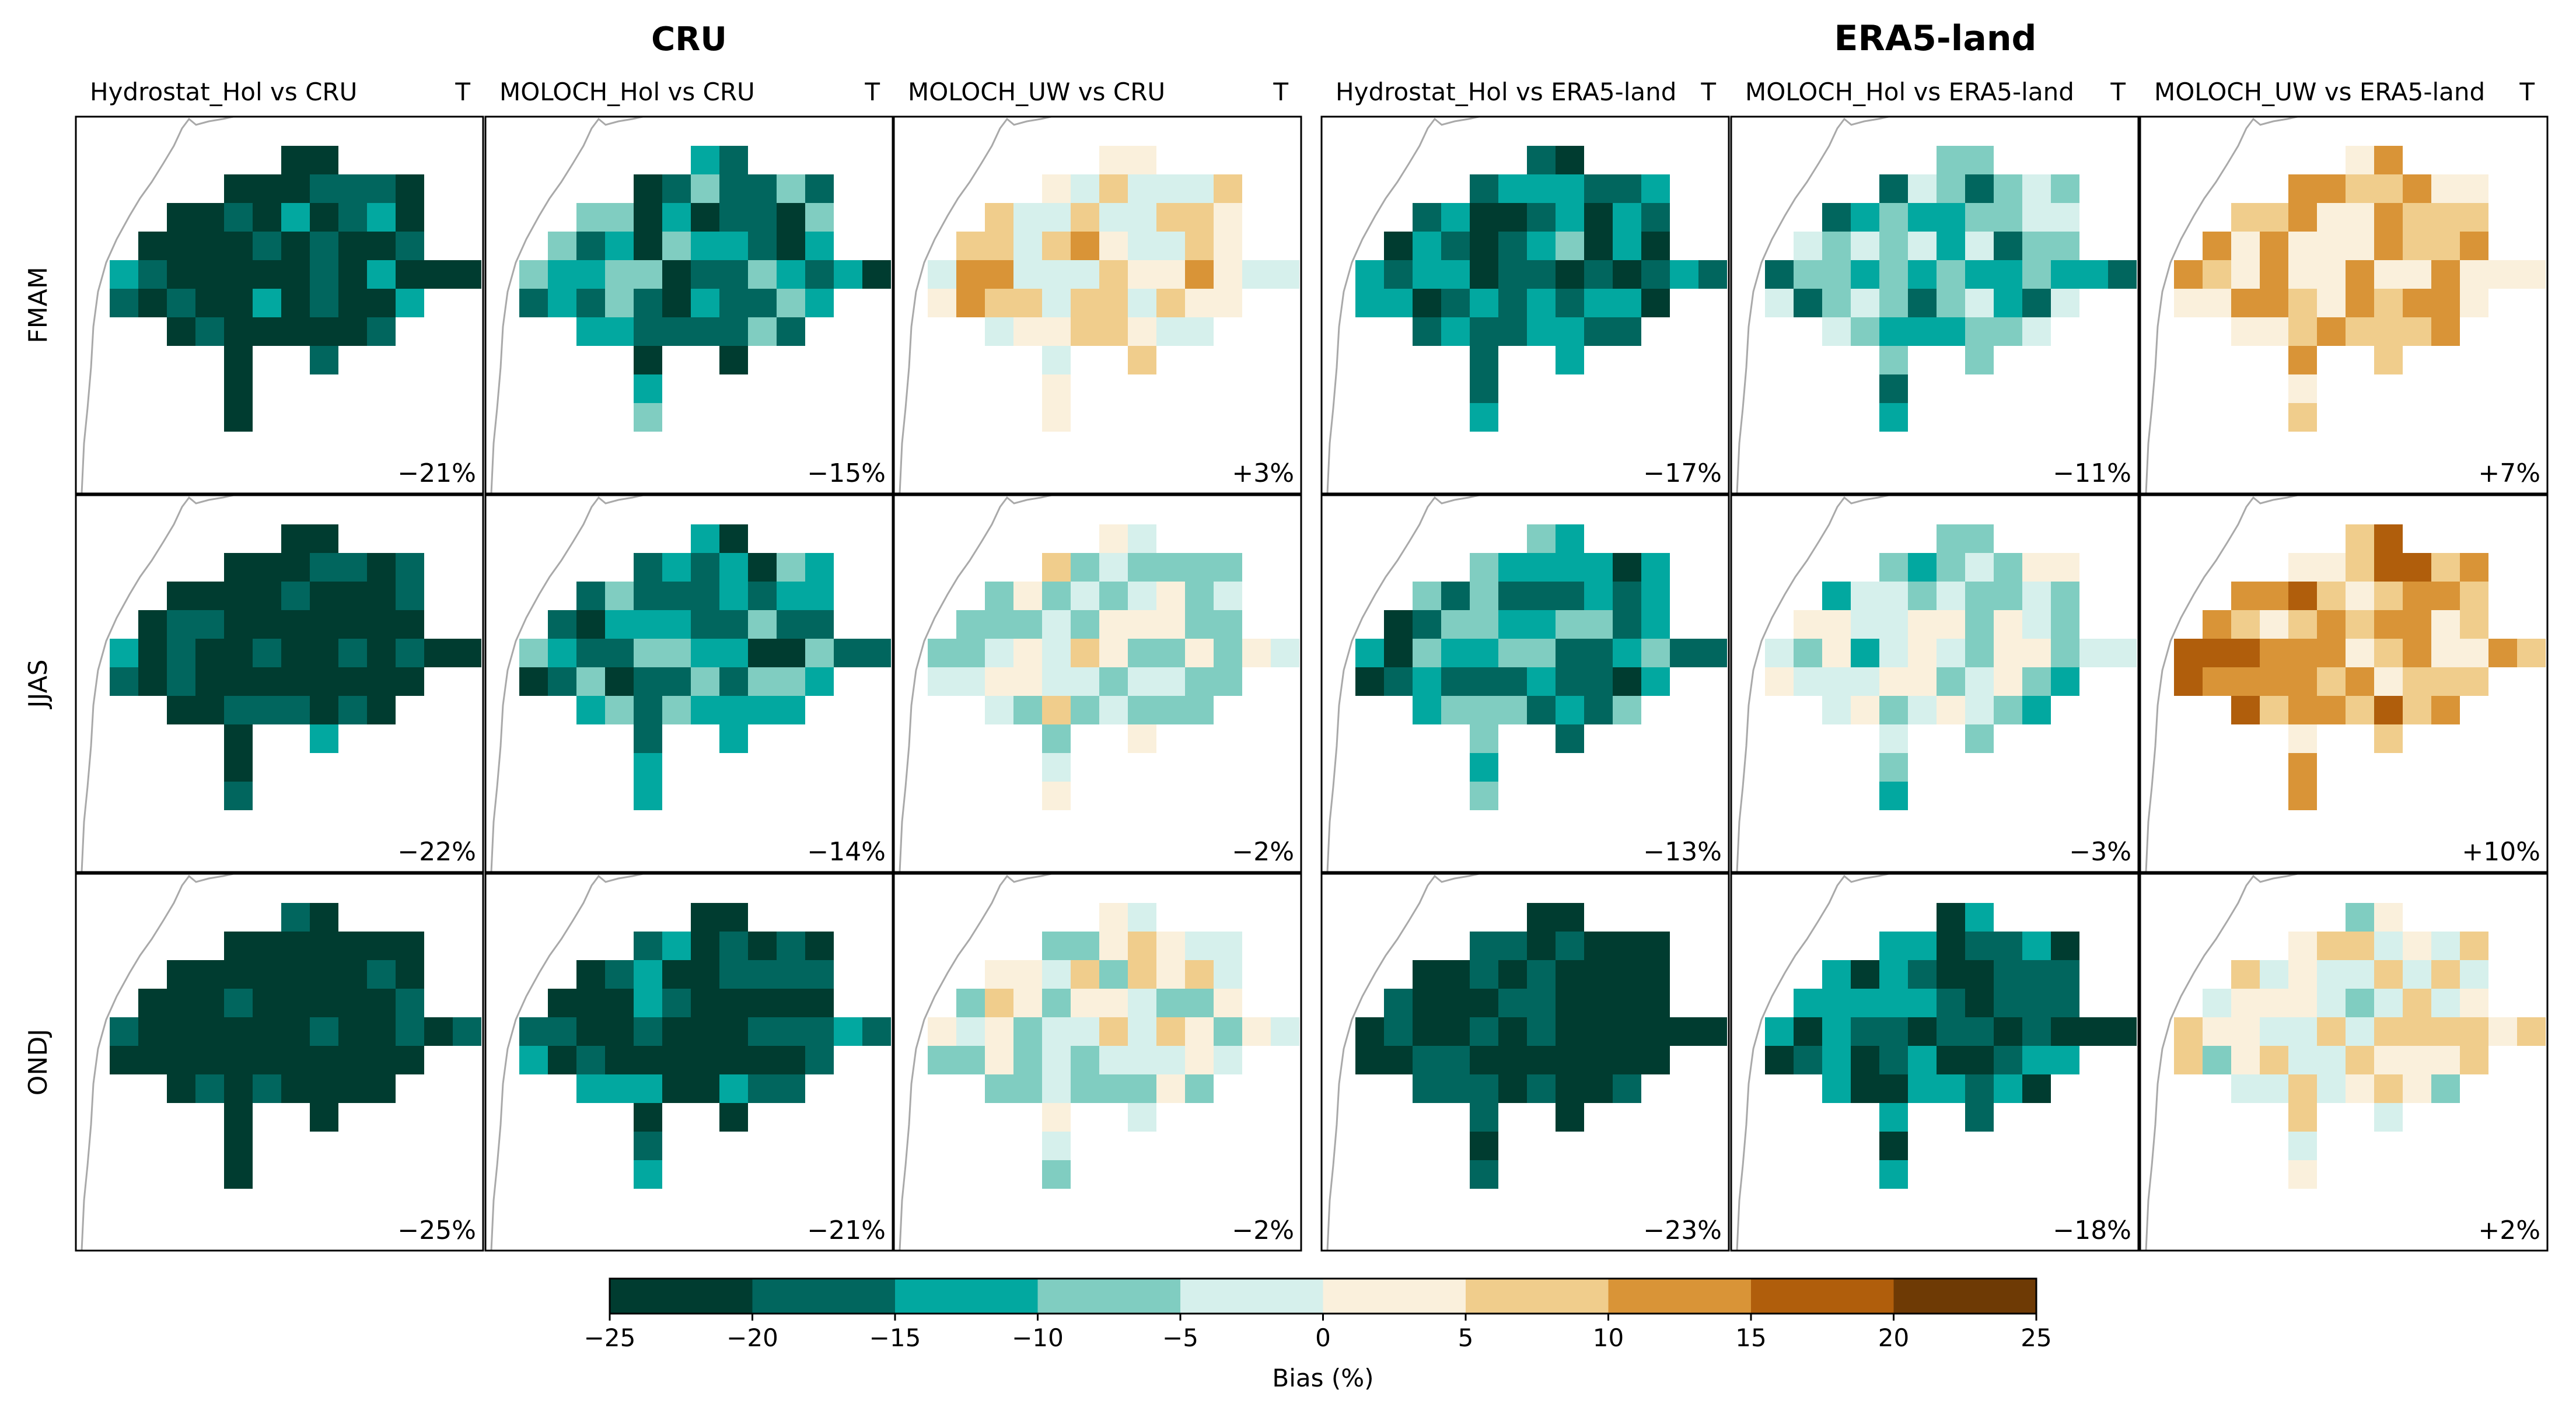  What do you see at coordinates (627, 92) in the screenshot?
I see `column-title: MOLOCH_Hol vs CRU` at bounding box center [627, 92].